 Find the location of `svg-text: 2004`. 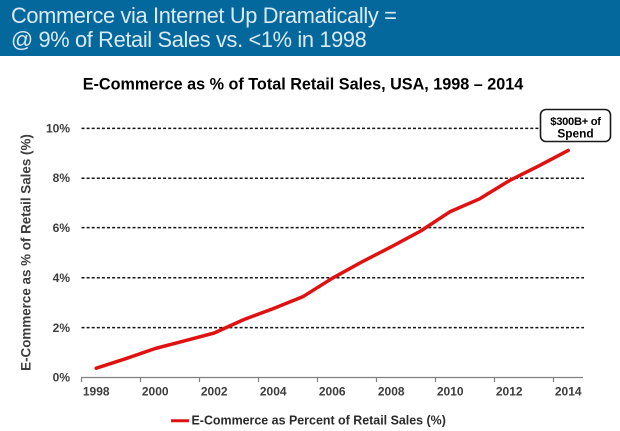

svg-text: 2004 is located at coordinates (273, 392).